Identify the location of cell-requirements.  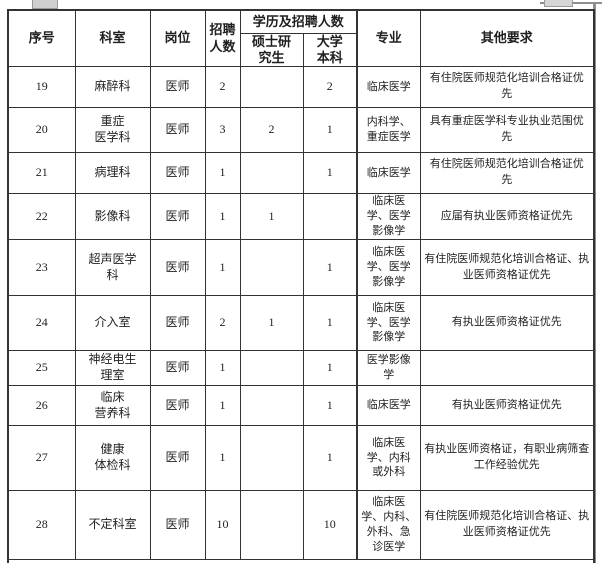
(507, 368).